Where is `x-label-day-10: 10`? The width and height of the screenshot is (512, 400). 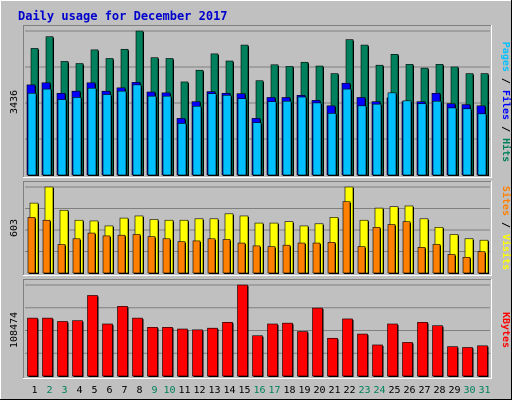
x-label-day-10: 10 is located at coordinates (169, 390).